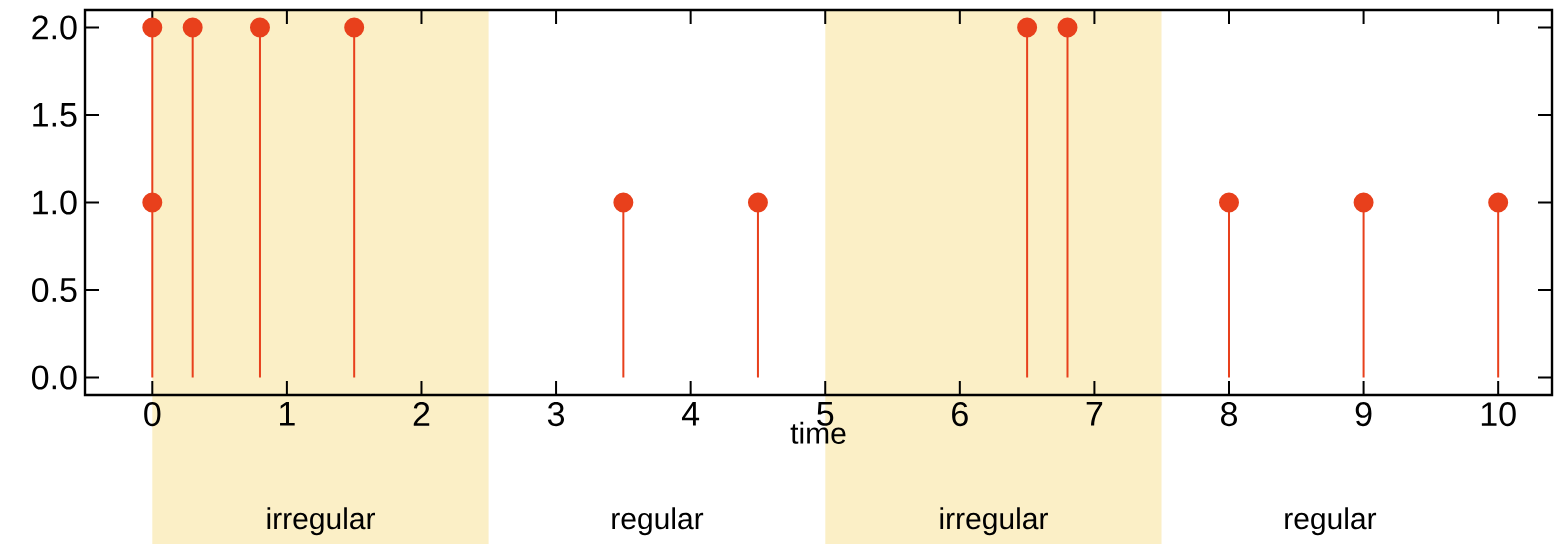 The height and width of the screenshot is (544, 1558). Describe the element at coordinates (55, 202) in the screenshot. I see `y-tick-label: 1.0` at that location.